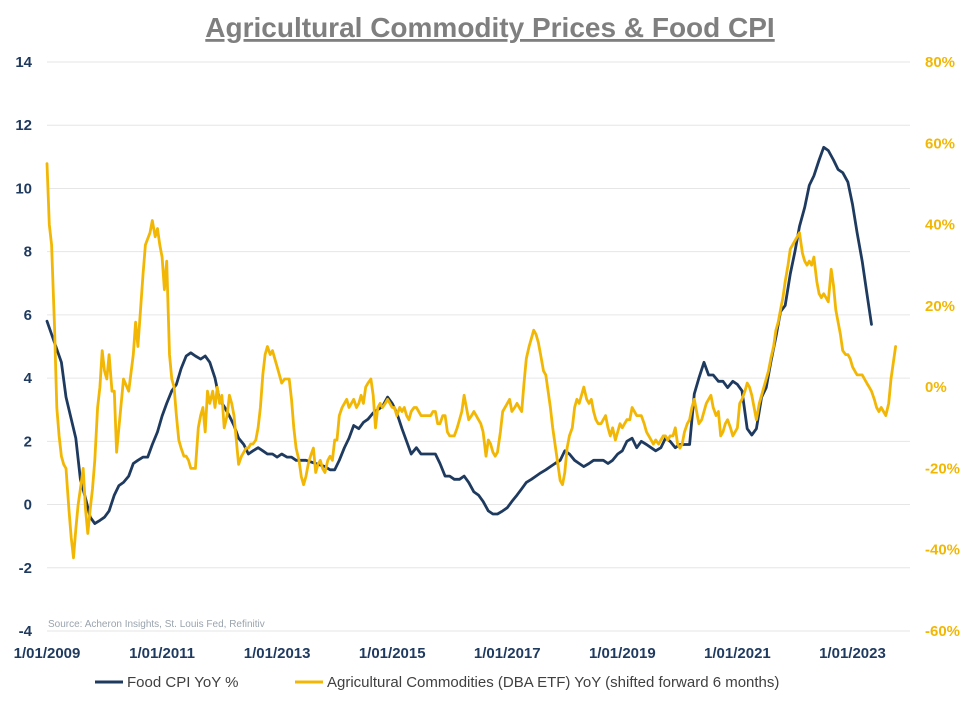 The image size is (975, 710). Describe the element at coordinates (940, 143) in the screenshot. I see `right-tick-label: 60%` at that location.